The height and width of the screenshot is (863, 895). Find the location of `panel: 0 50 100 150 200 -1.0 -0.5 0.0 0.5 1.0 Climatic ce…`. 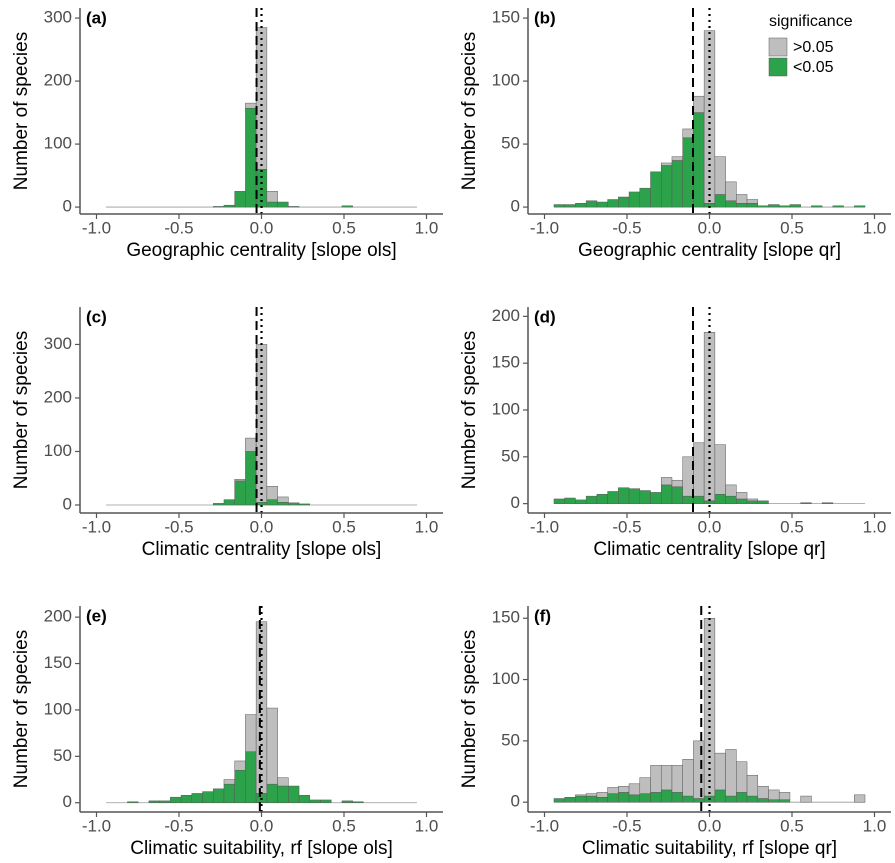

panel: 0 50 100 150 200 -1.0 -0.5 0.0 0.5 1.0 Climatic ce… is located at coordinates (675, 433).